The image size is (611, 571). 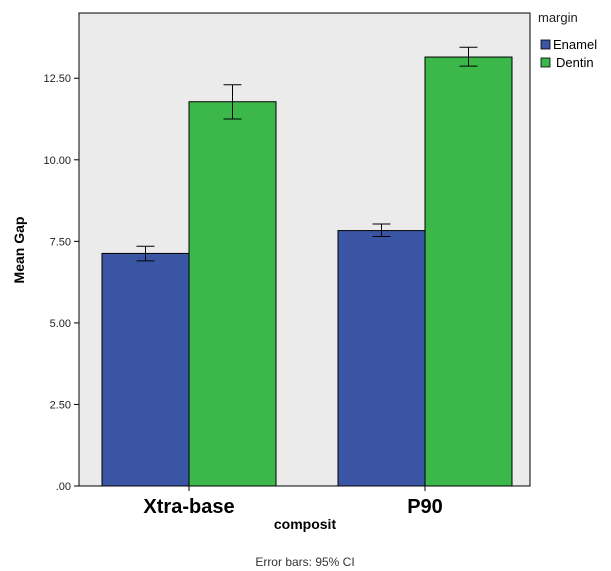 What do you see at coordinates (304, 562) in the screenshot?
I see `error-bars-note: Error bars: 95% CI` at bounding box center [304, 562].